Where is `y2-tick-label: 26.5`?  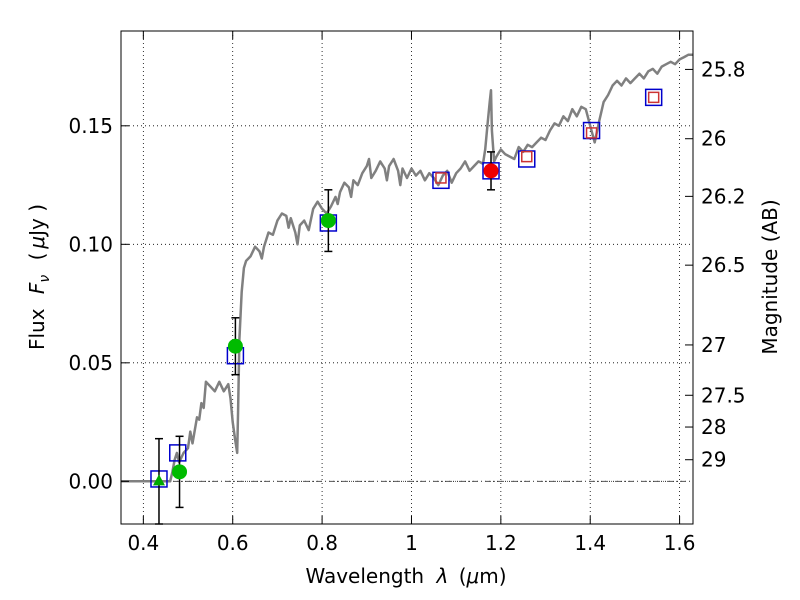
y2-tick-label: 26.5 is located at coordinates (723, 265).